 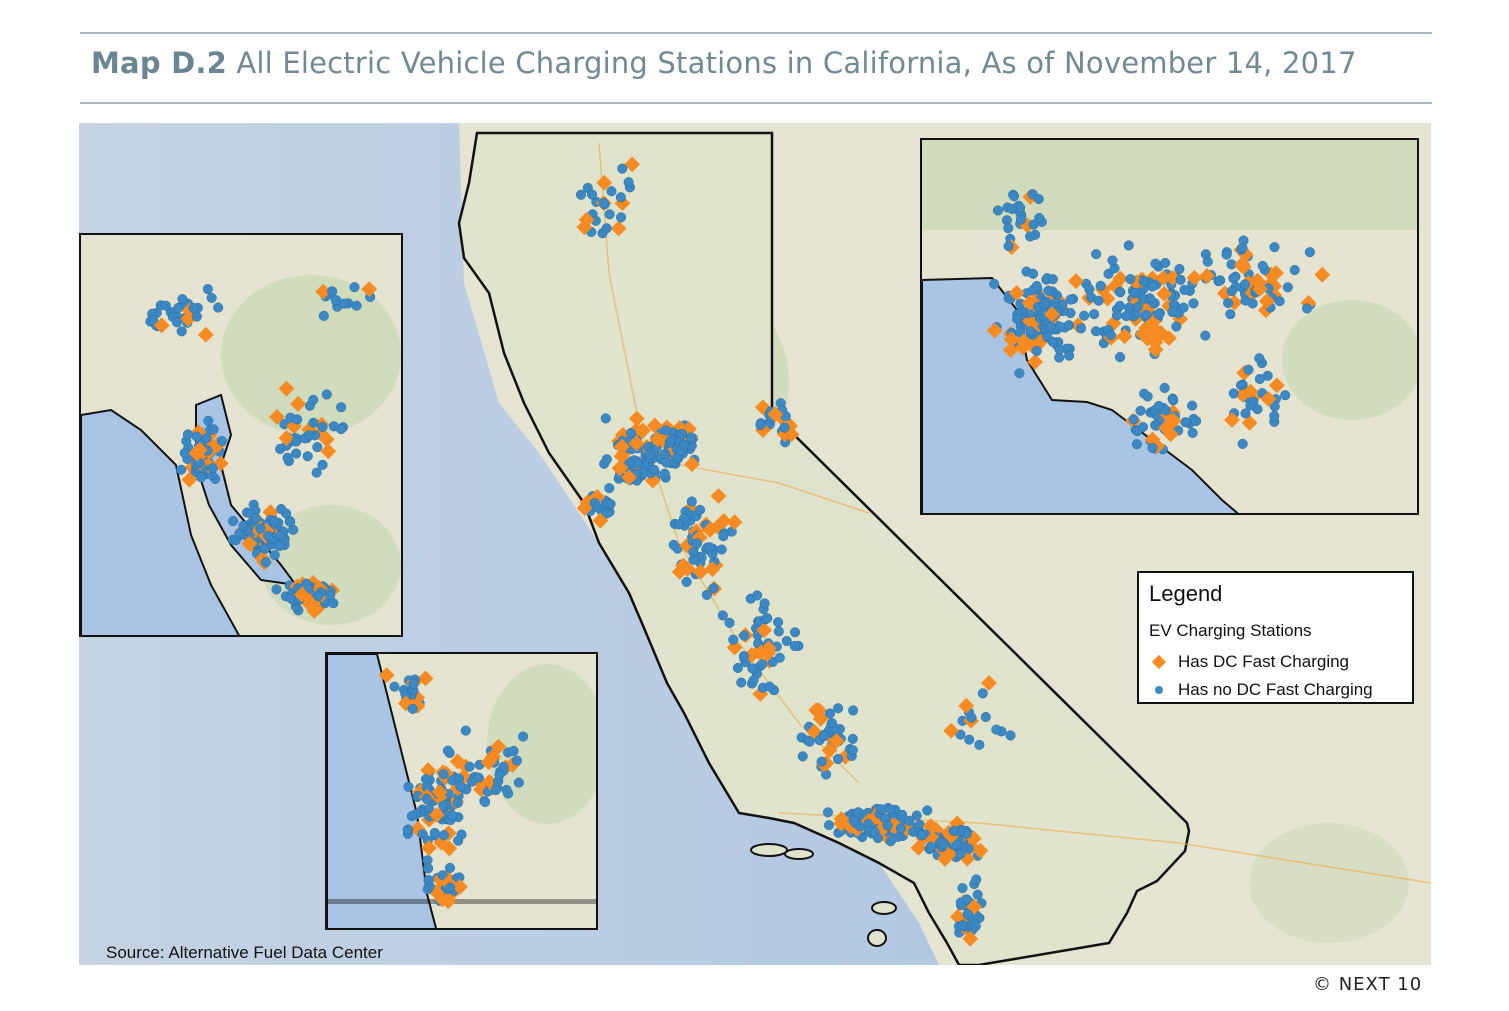 What do you see at coordinates (1368, 984) in the screenshot?
I see `copyright: © NEXT 10` at bounding box center [1368, 984].